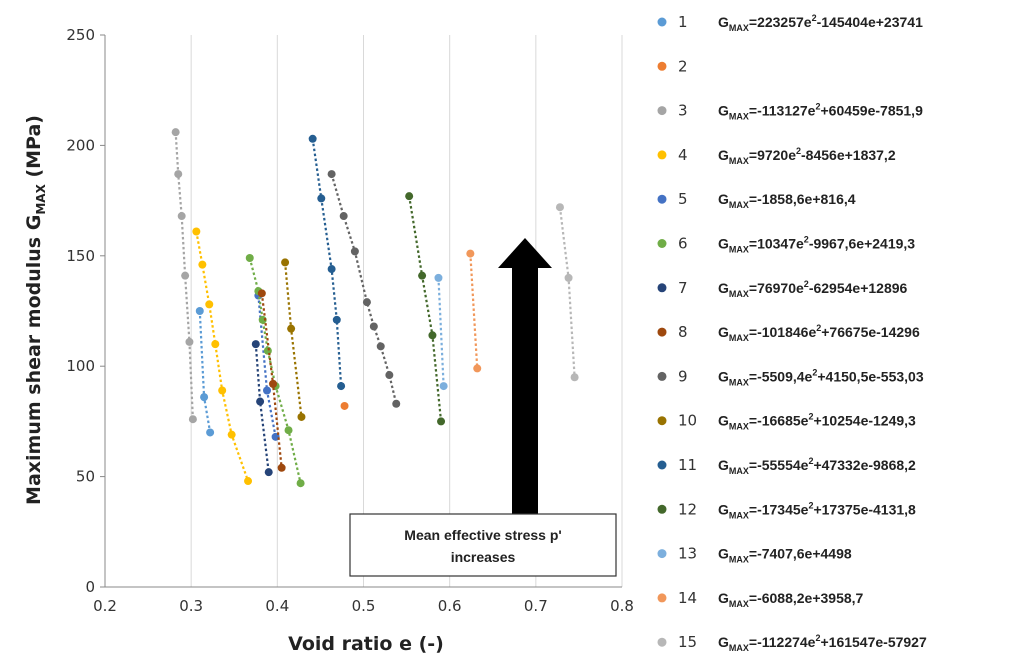 Image resolution: width=1009 pixels, height=655 pixels. Describe the element at coordinates (482, 535) in the screenshot. I see `annotation-line1: Mean effective stress p'` at that location.